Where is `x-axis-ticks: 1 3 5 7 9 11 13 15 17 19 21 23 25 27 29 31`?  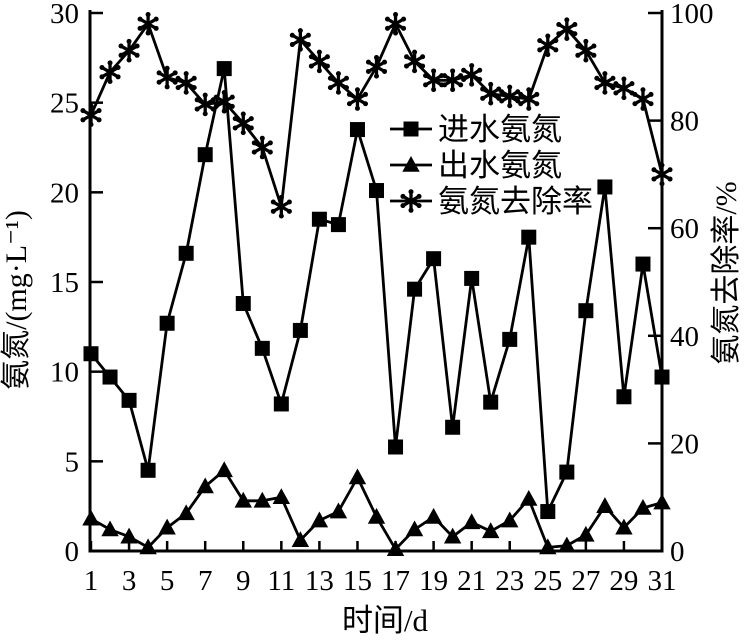 x-axis-ticks: 1 3 5 7 9 11 13 15 17 19 21 23 25 27 29 31 is located at coordinates (380, 569).